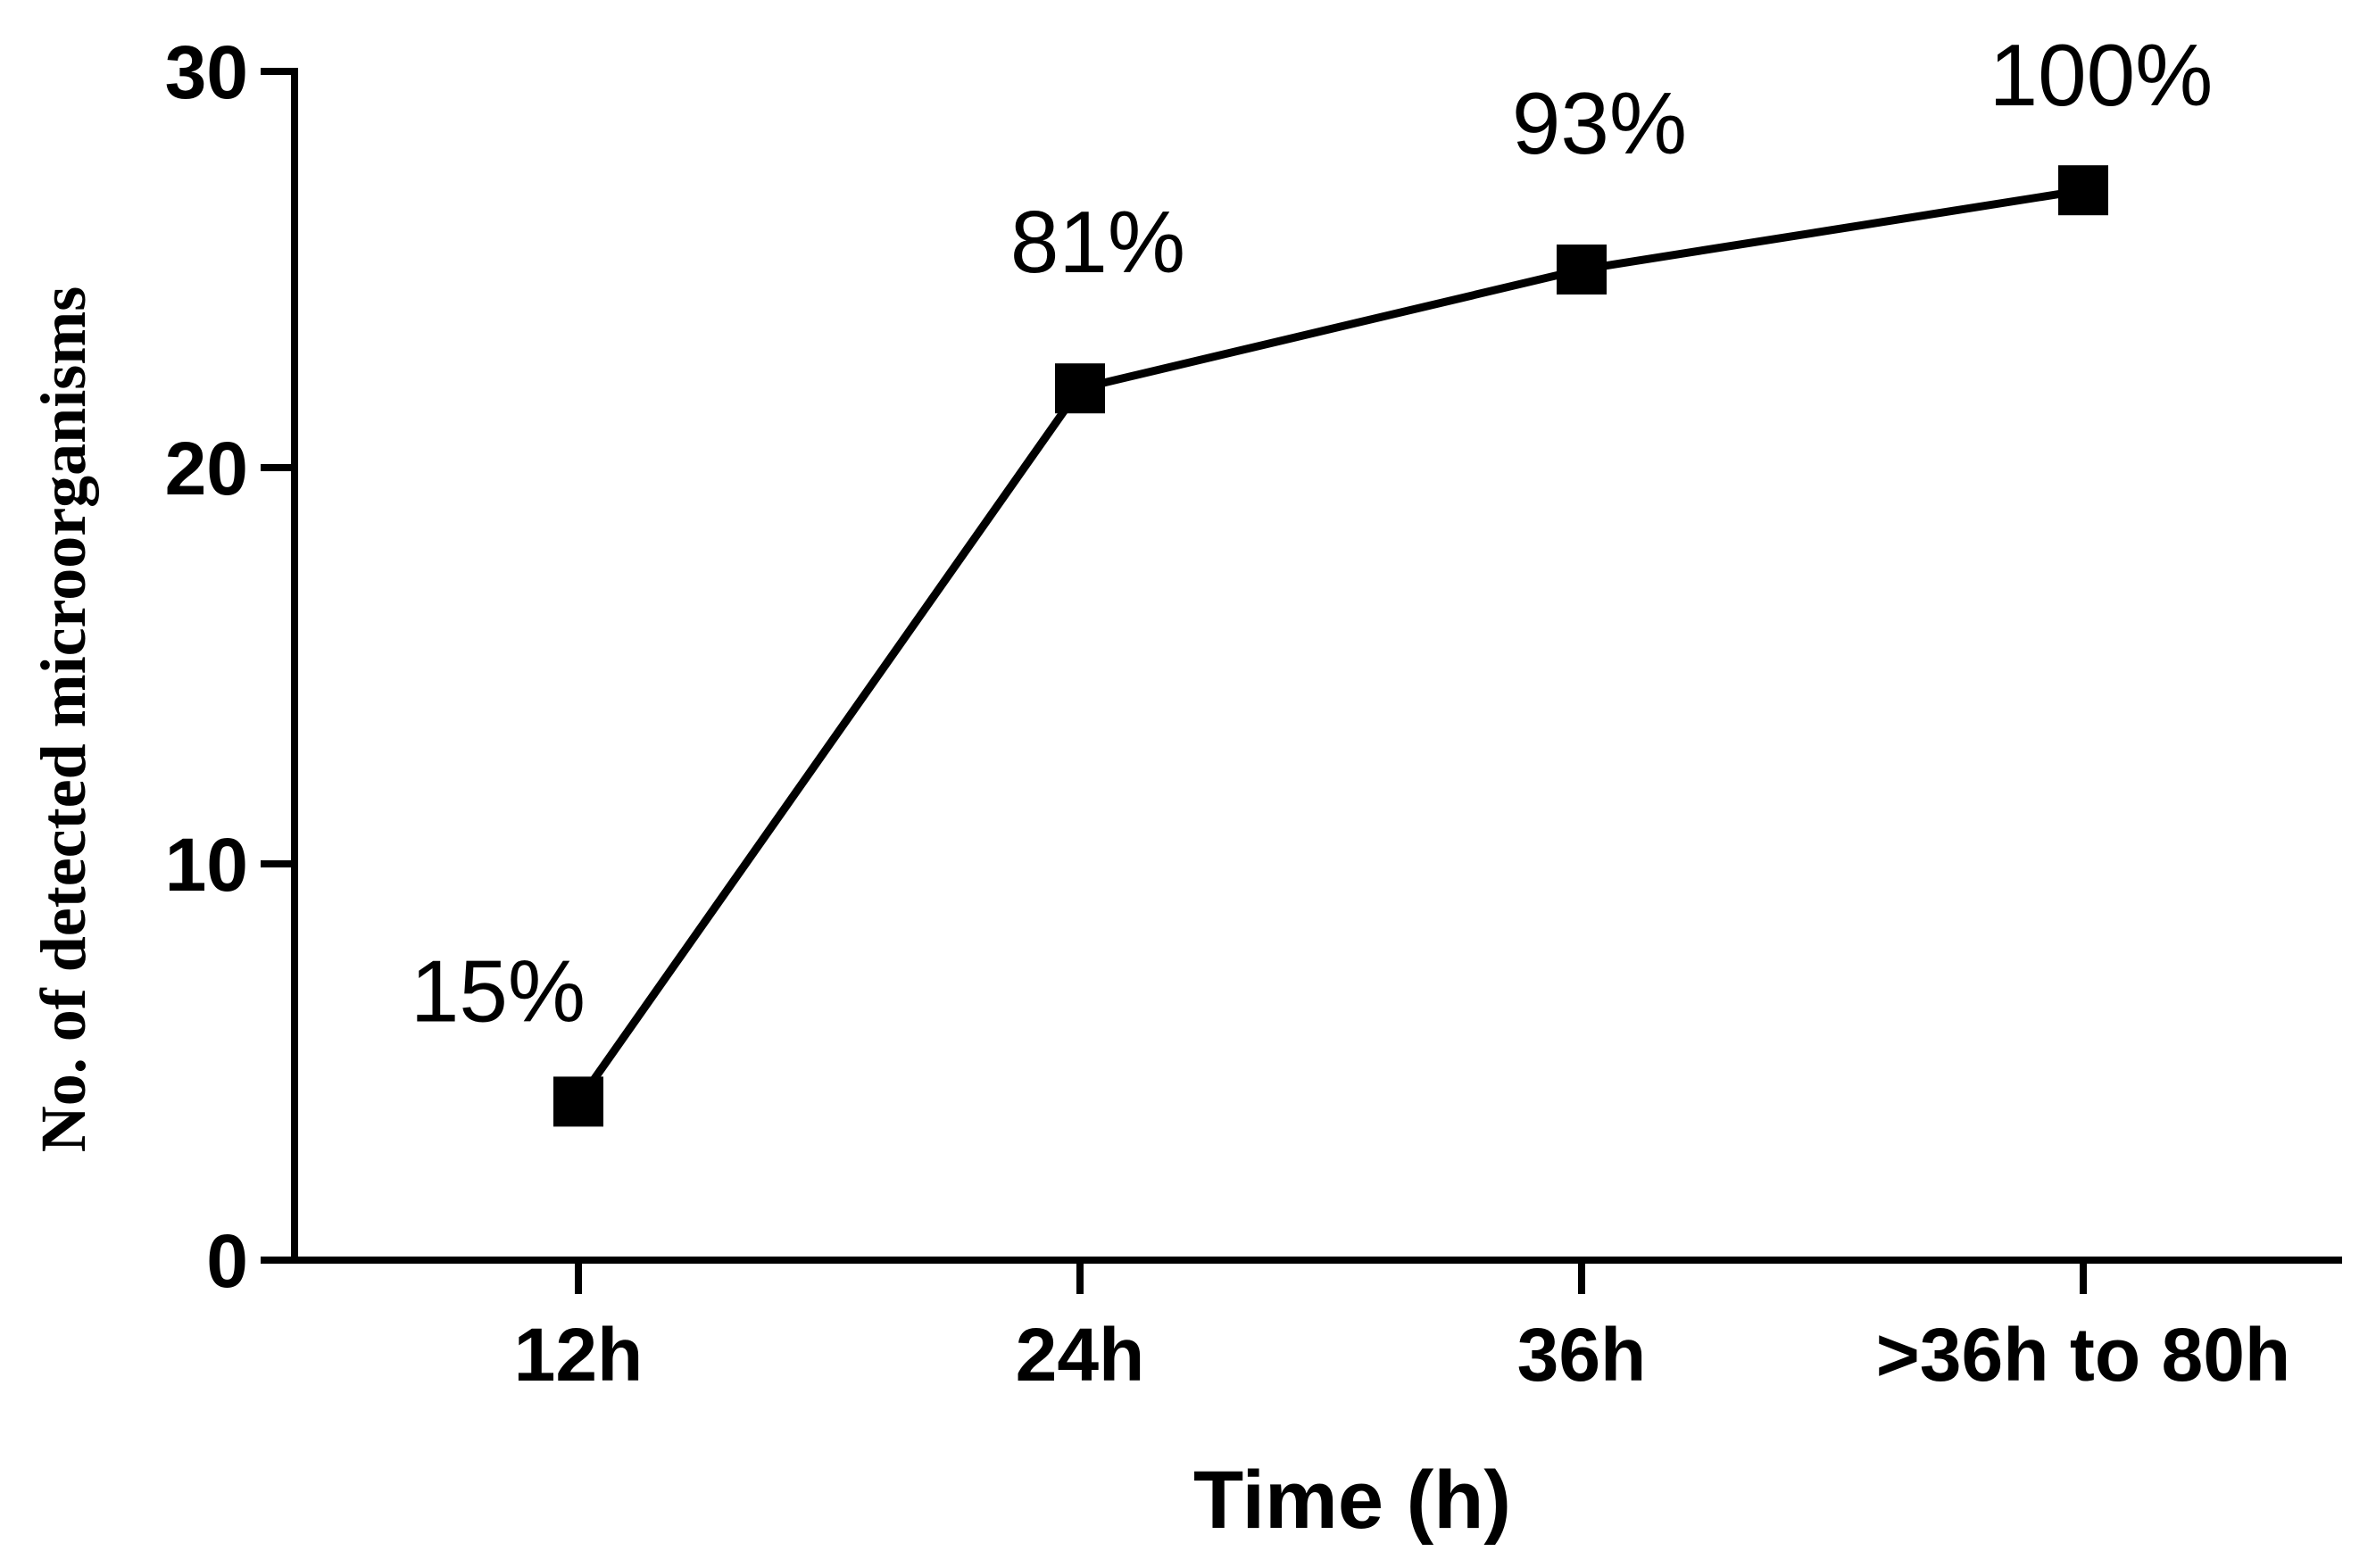 Image resolution: width=2376 pixels, height=1568 pixels. Describe the element at coordinates (207, 72) in the screenshot. I see `y-tick-label: 30` at that location.